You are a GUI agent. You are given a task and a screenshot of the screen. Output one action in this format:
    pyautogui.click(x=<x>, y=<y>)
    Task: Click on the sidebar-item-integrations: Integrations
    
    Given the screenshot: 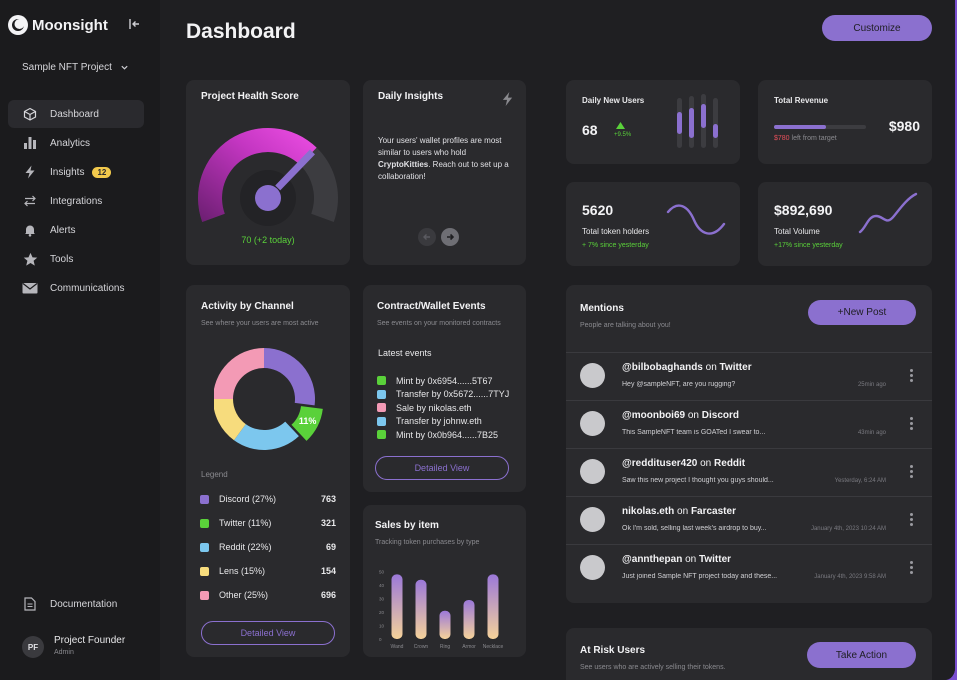 What is the action you would take?
    pyautogui.click(x=76, y=201)
    